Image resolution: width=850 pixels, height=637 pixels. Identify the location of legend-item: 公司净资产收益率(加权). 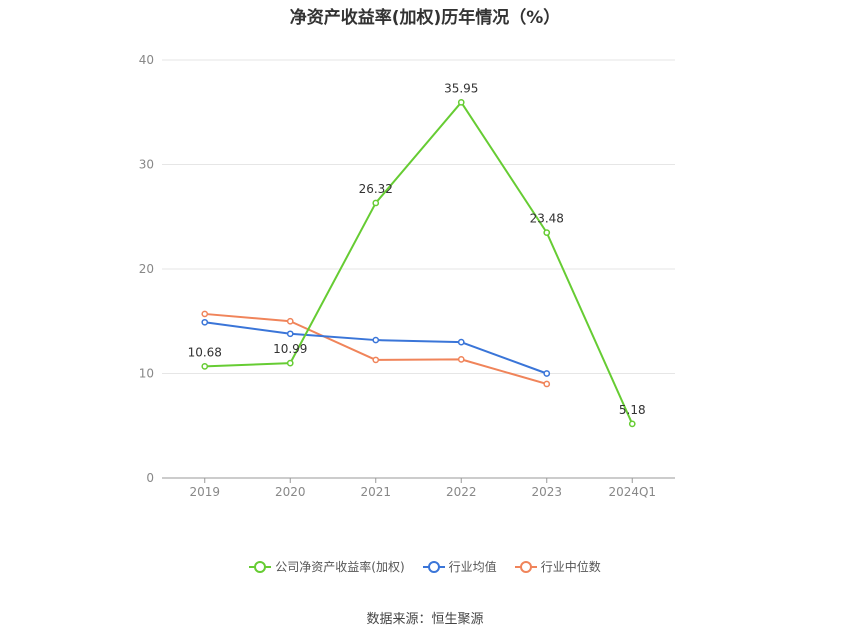
(327, 566).